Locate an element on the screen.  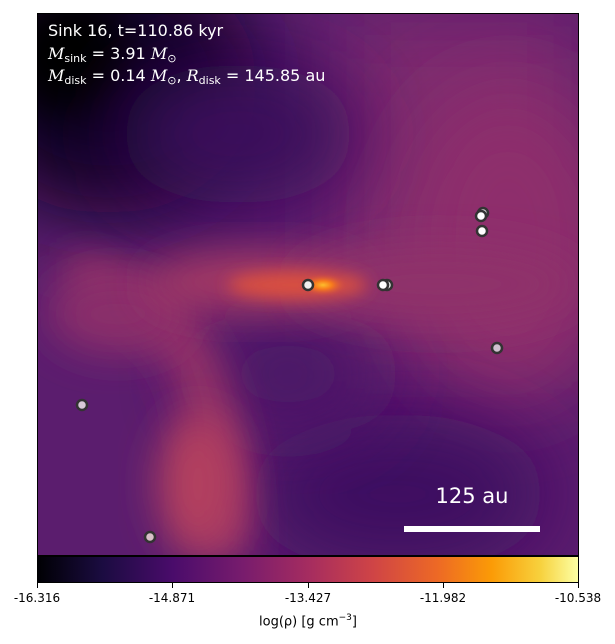
colorbar-tick-label: -13.427 is located at coordinates (308, 598).